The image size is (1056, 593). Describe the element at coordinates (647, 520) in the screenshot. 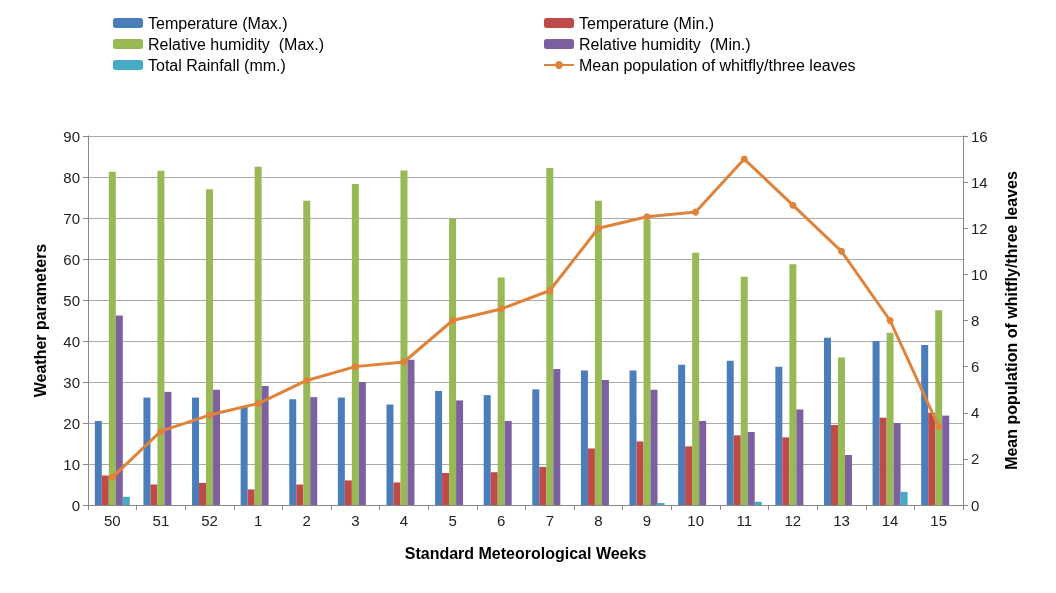

I see `x-tick-label: 9` at that location.